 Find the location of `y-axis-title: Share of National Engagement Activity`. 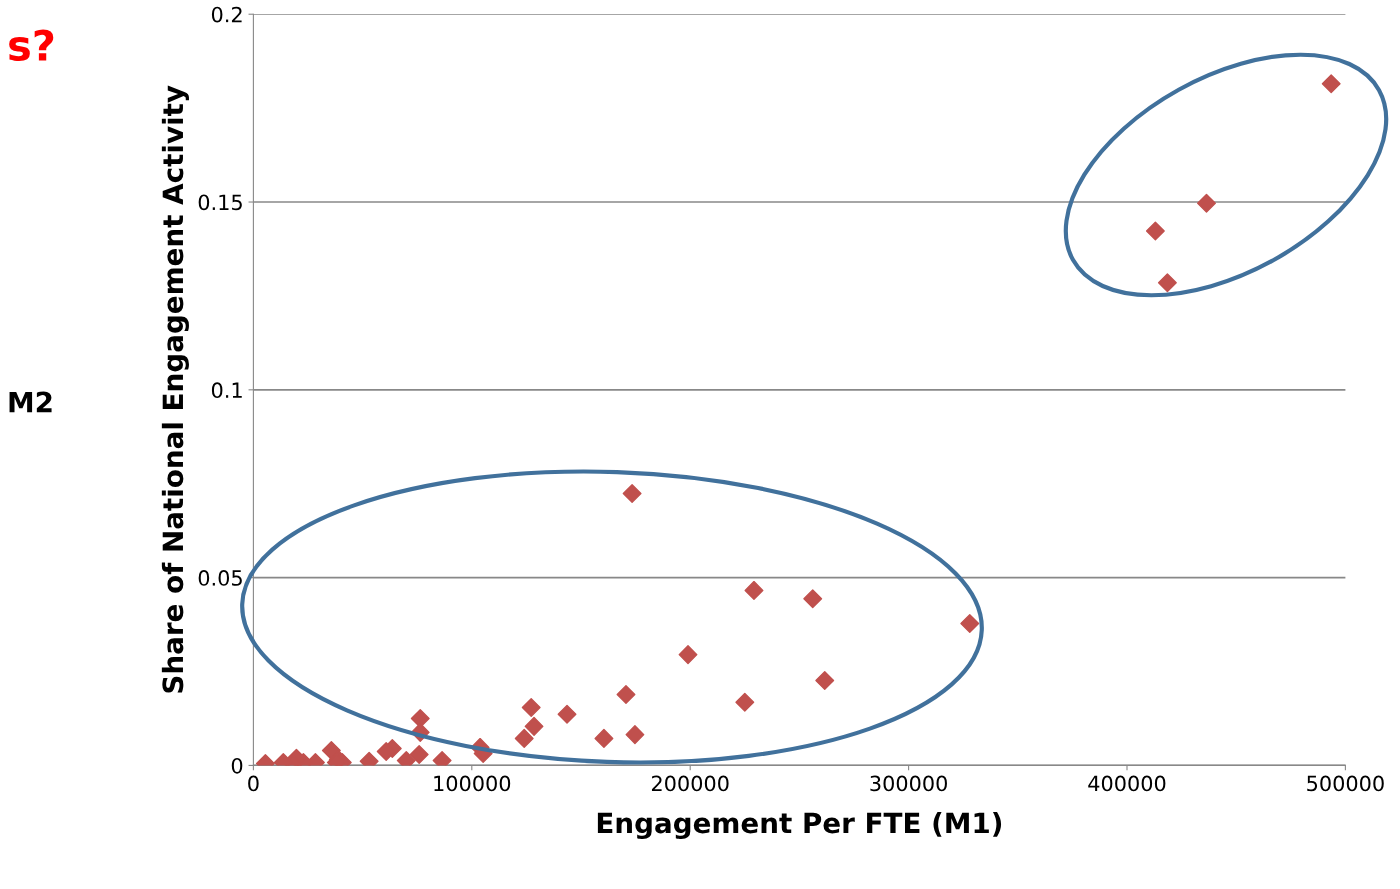

y-axis-title: Share of National Engagement Activity is located at coordinates (175, 389).